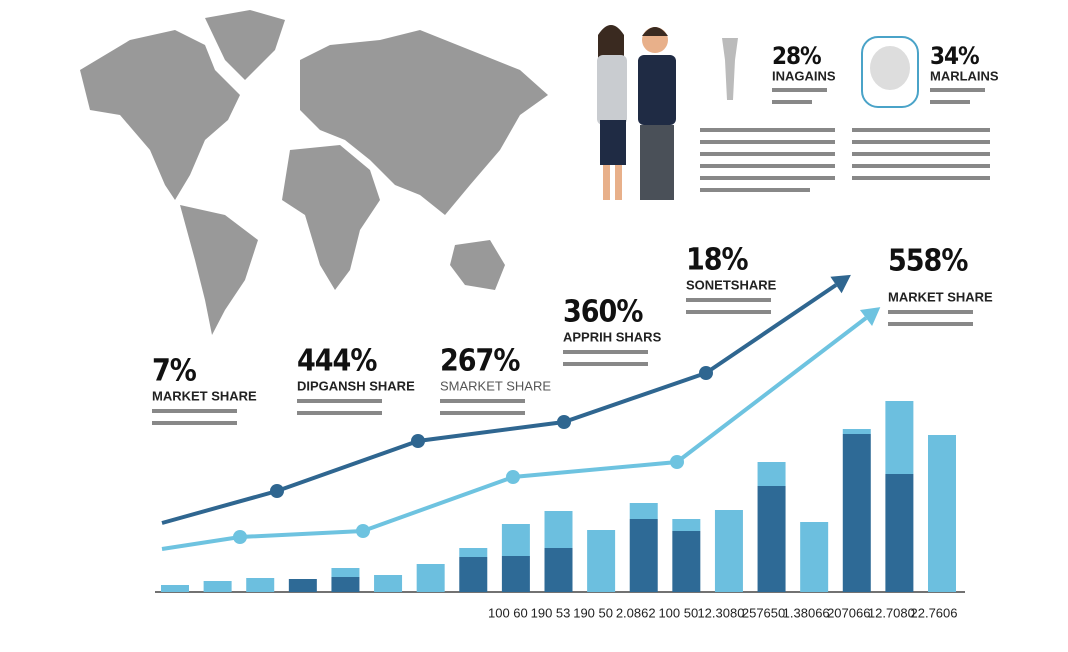 This screenshot has width=1068, height=652. I want to click on x-tick-label: 2.0862, so click(636, 612).